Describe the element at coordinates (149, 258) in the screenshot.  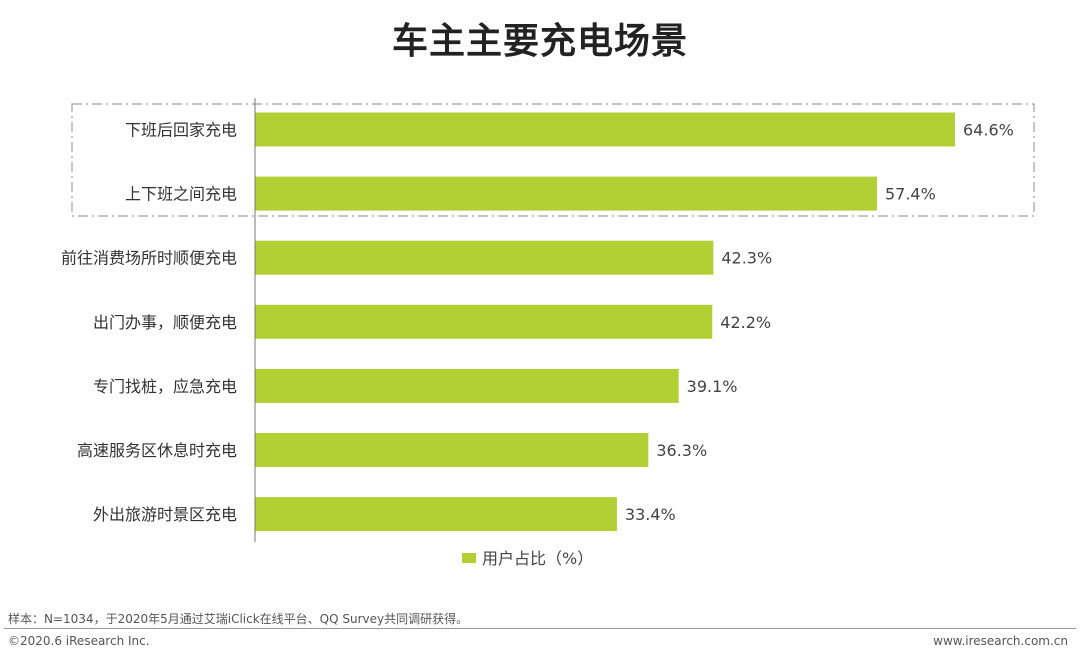
I see `category-label: 前往消费场所时顺便充电` at that location.